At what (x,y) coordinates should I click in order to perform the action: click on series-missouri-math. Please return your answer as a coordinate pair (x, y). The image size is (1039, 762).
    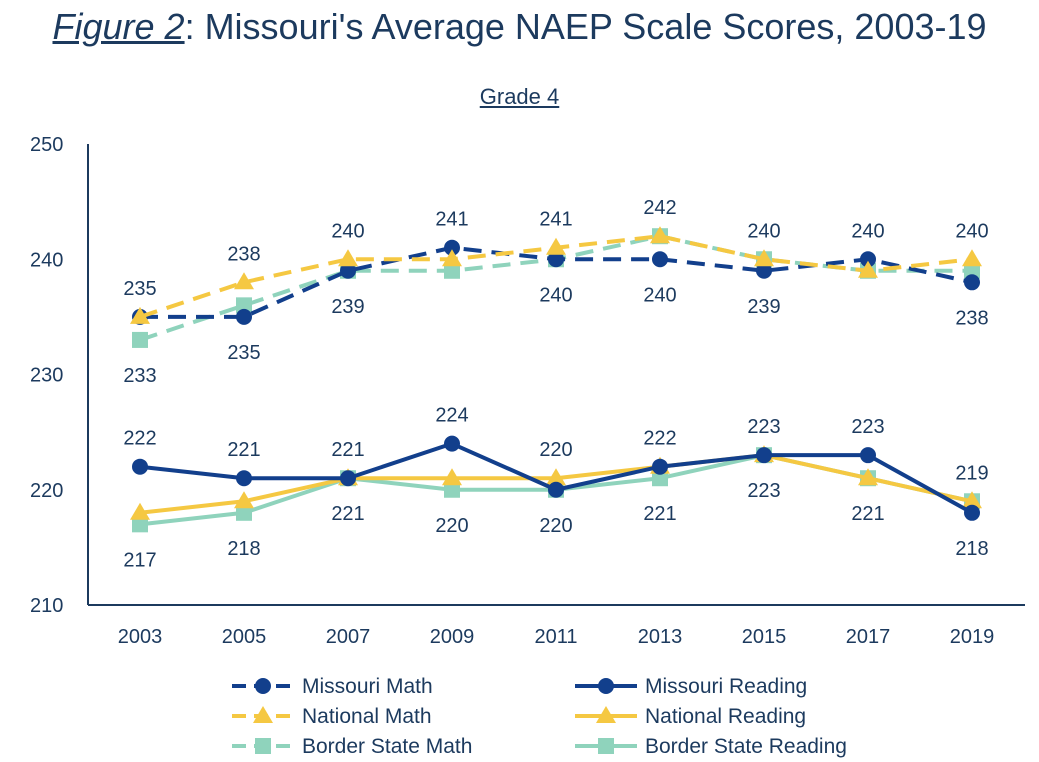
    Looking at the image, I should click on (556, 282).